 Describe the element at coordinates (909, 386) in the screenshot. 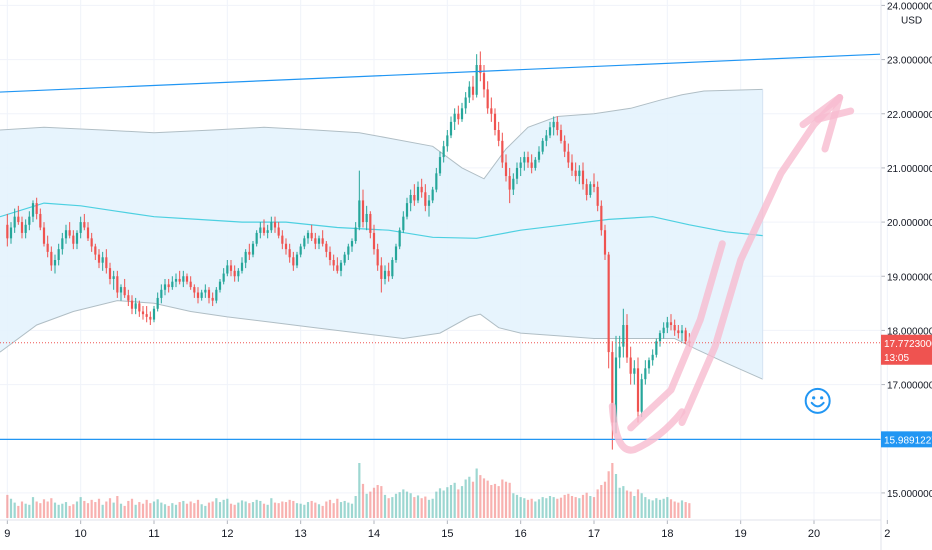

I see `price-tick-label: 17.00000000` at that location.